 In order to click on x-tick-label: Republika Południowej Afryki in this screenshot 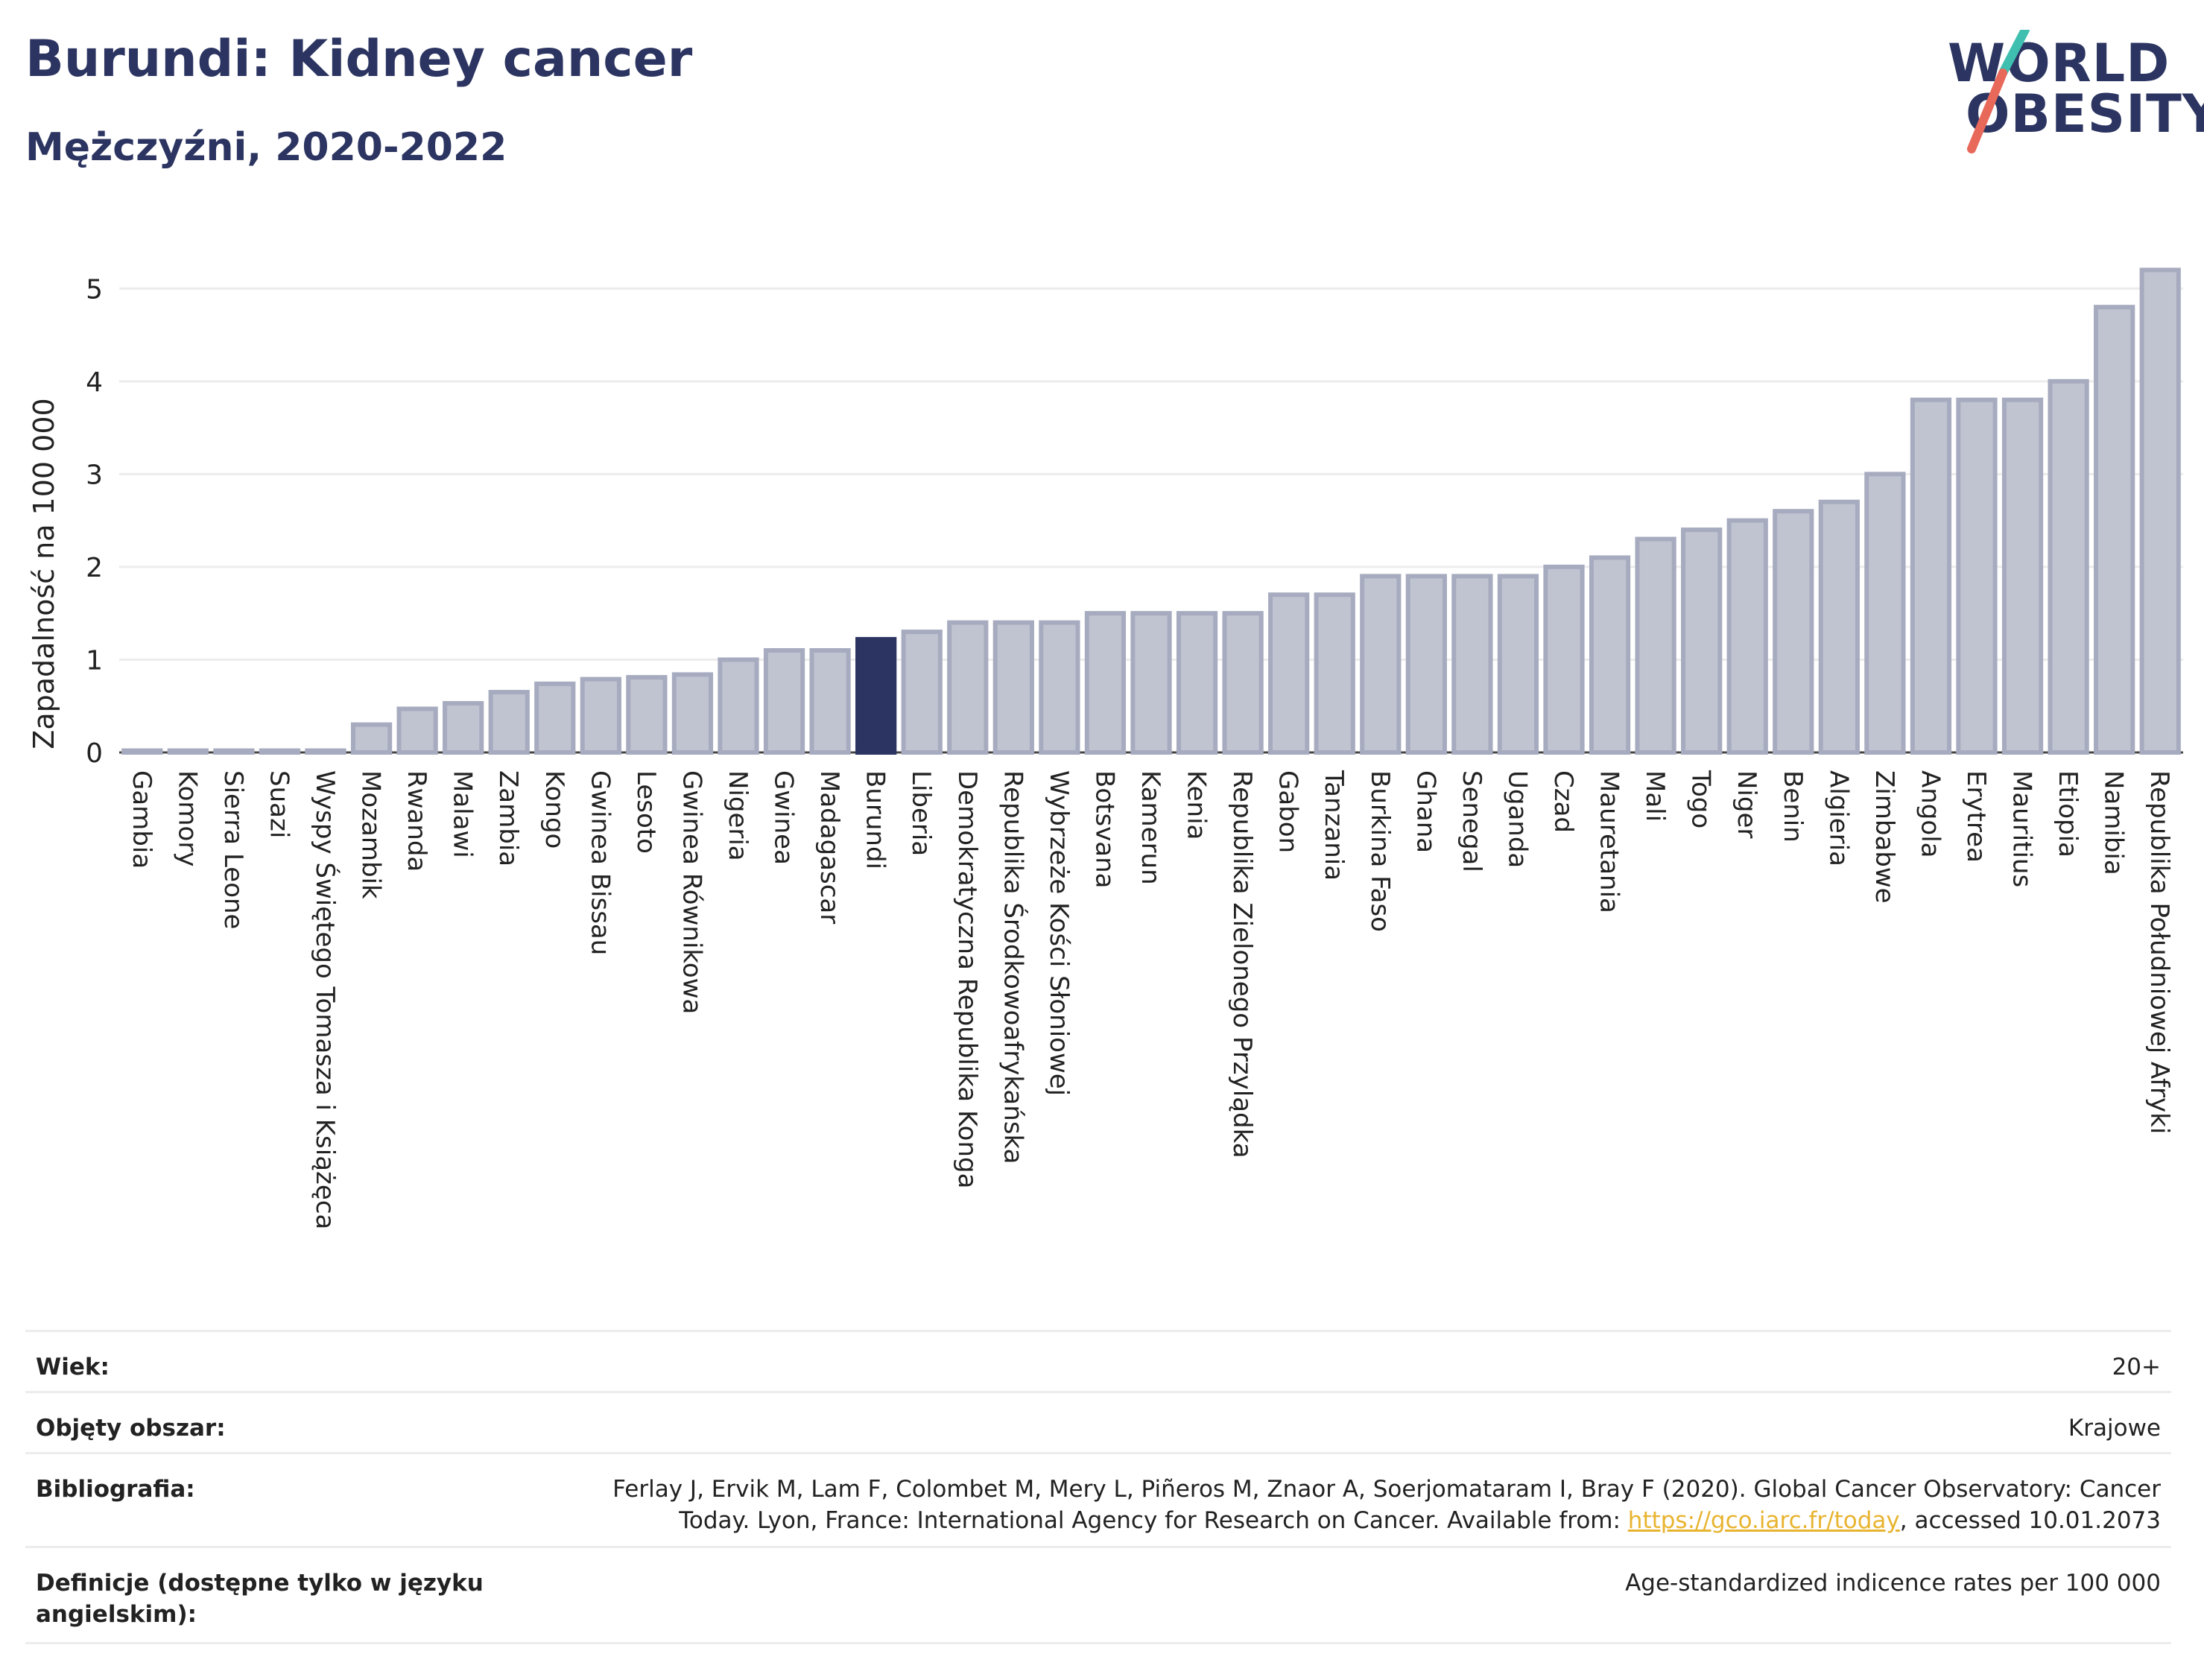, I will do `click(2159, 952)`.